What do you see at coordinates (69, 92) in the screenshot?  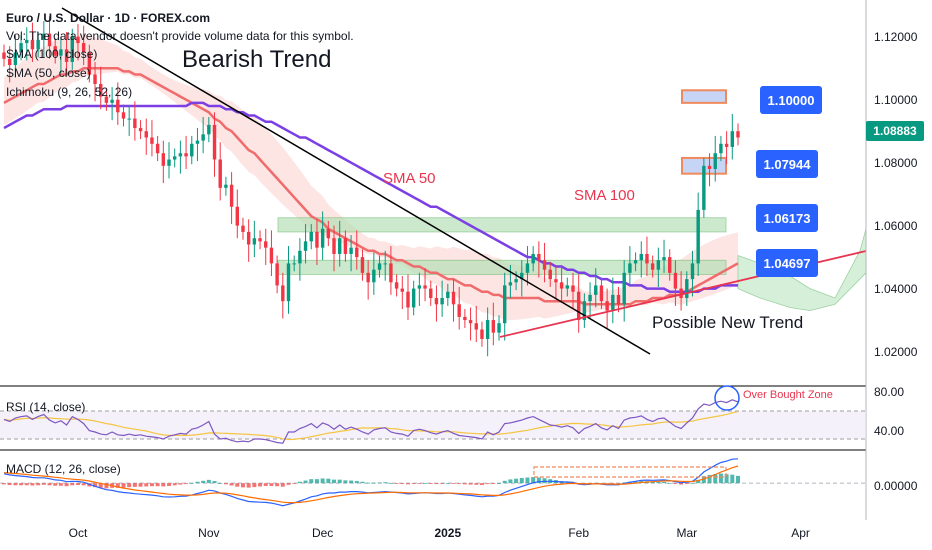 I see `ichimoku-legend: Ichimoku (9, 26, 52, 26)` at bounding box center [69, 92].